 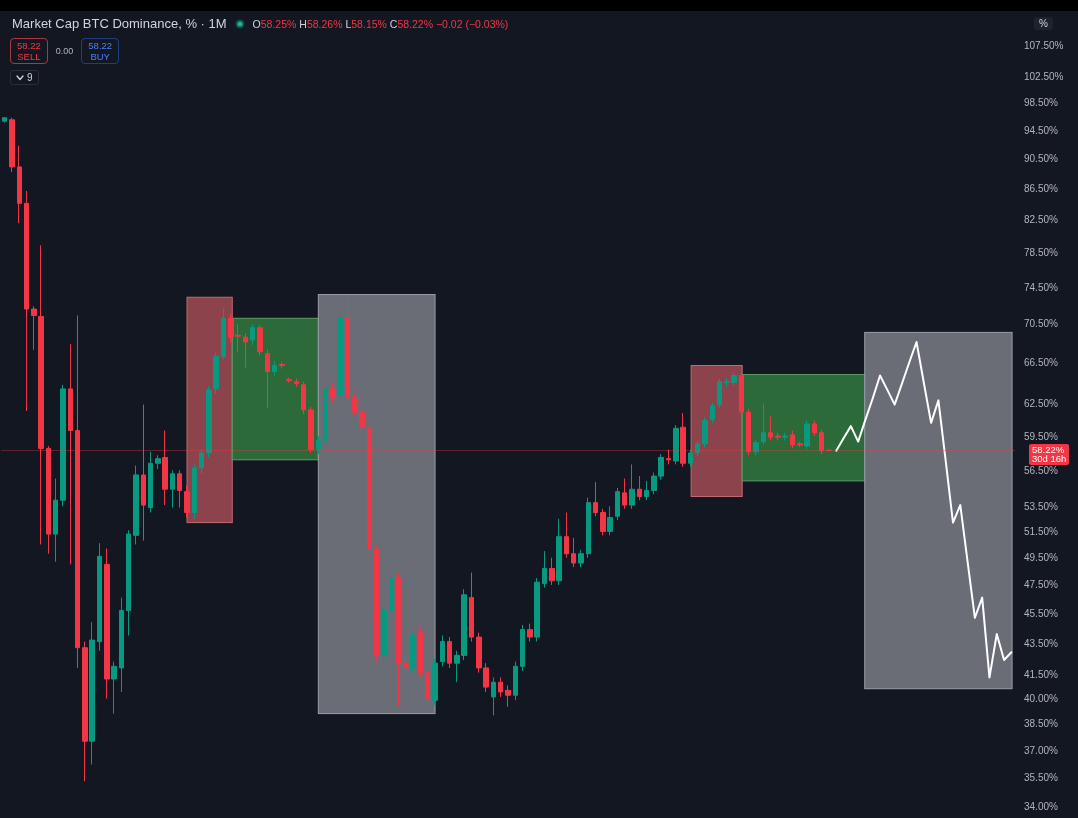 I want to click on annotation: 9, so click(x=30, y=77).